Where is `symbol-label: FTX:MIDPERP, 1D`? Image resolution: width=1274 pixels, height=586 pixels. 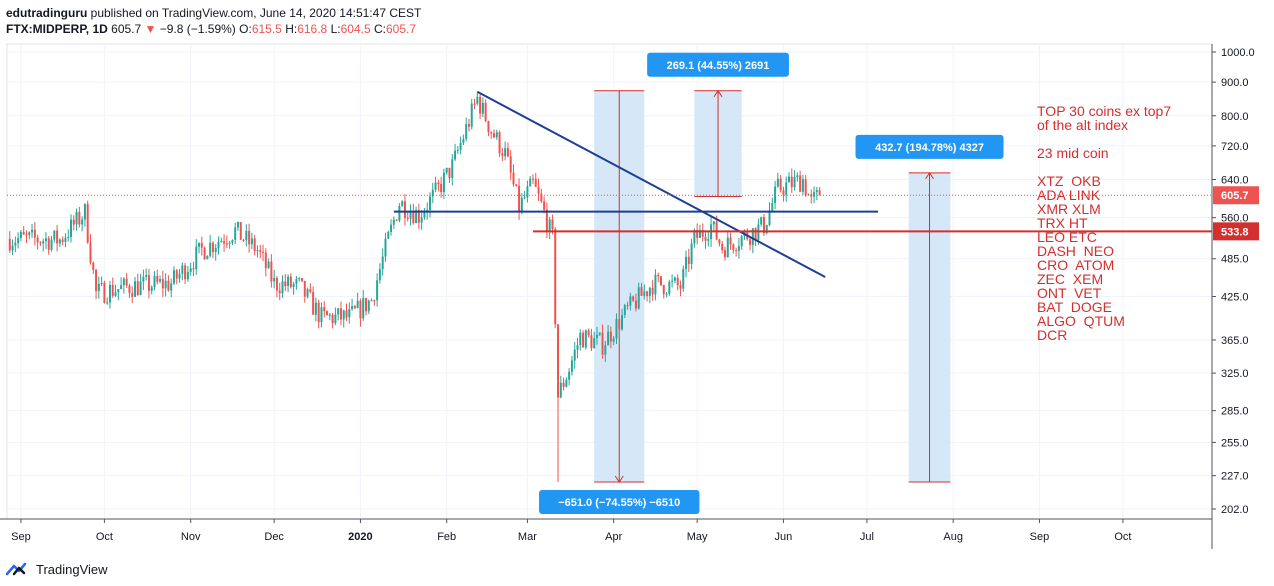 symbol-label: FTX:MIDPERP, 1D is located at coordinates (57, 29).